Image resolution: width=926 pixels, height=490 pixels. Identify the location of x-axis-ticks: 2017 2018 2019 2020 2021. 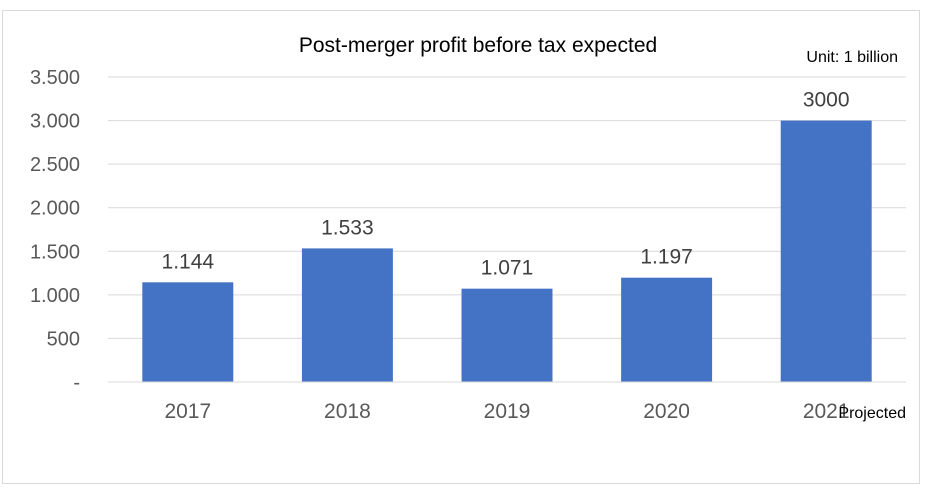
(506, 411).